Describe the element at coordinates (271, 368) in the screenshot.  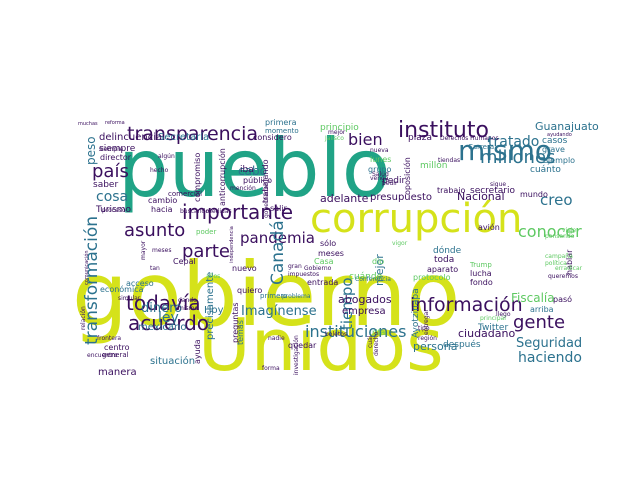
I see `word-135: forma` at that location.